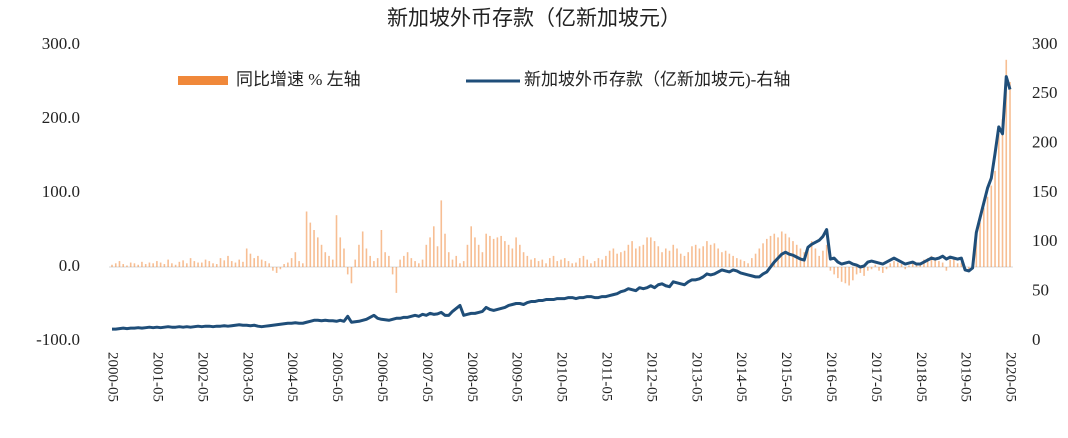 This screenshot has height=438, width=1068. Describe the element at coordinates (382, 377) in the screenshot. I see `x-tick-label: 2006-05` at that location.